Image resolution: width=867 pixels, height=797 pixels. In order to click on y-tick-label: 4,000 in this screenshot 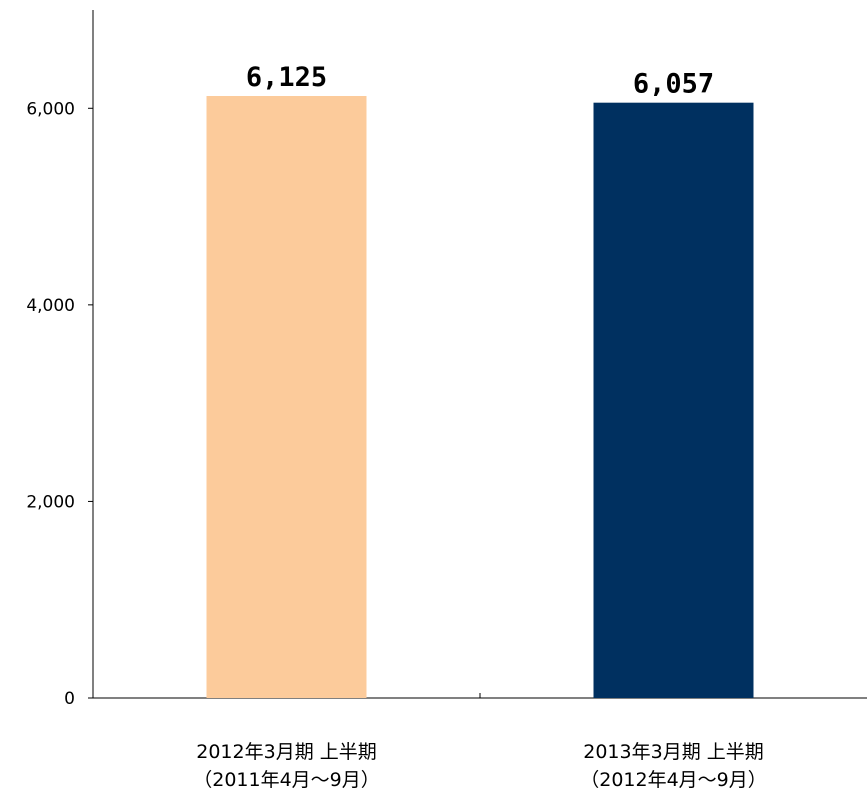, I will do `click(50, 306)`.